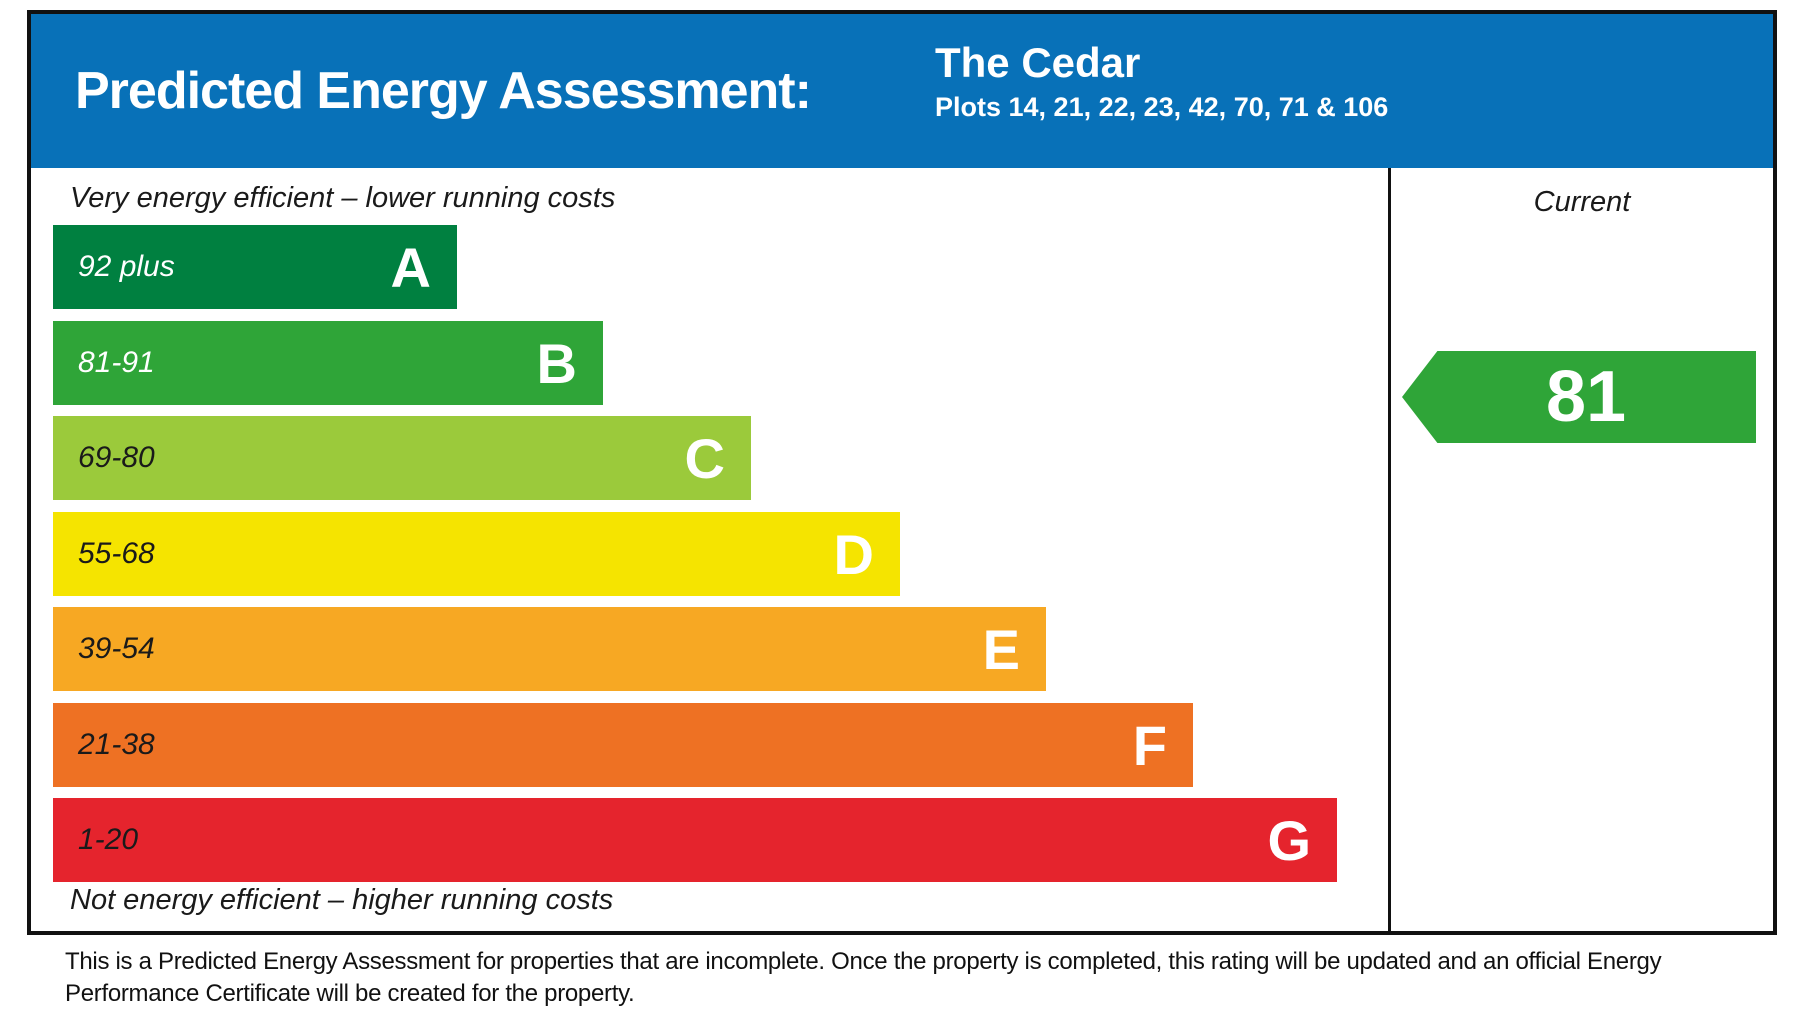 The height and width of the screenshot is (1012, 1800). I want to click on current-rating-value: 81, so click(1586, 397).